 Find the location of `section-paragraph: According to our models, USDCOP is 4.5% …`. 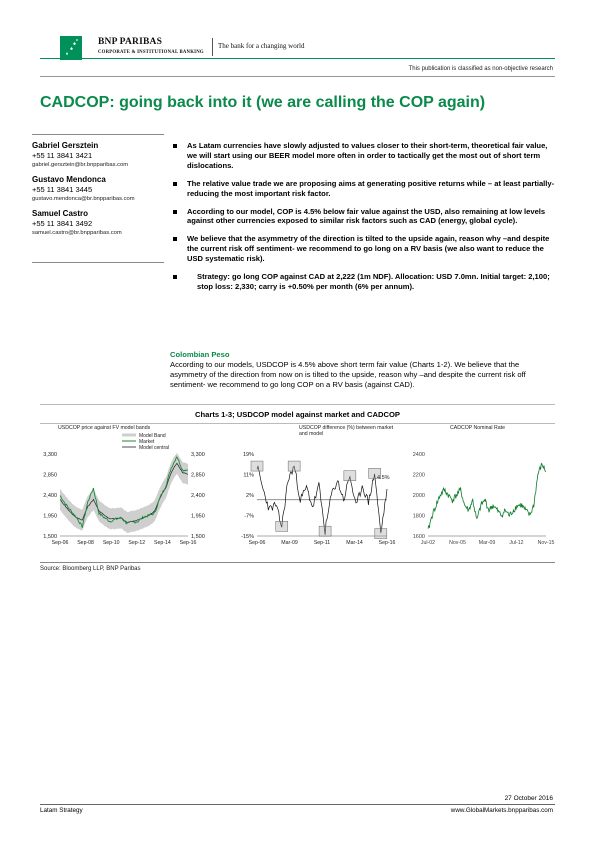

section-paragraph: According to our models, USDCOP is 4.5% … is located at coordinates (348, 374).